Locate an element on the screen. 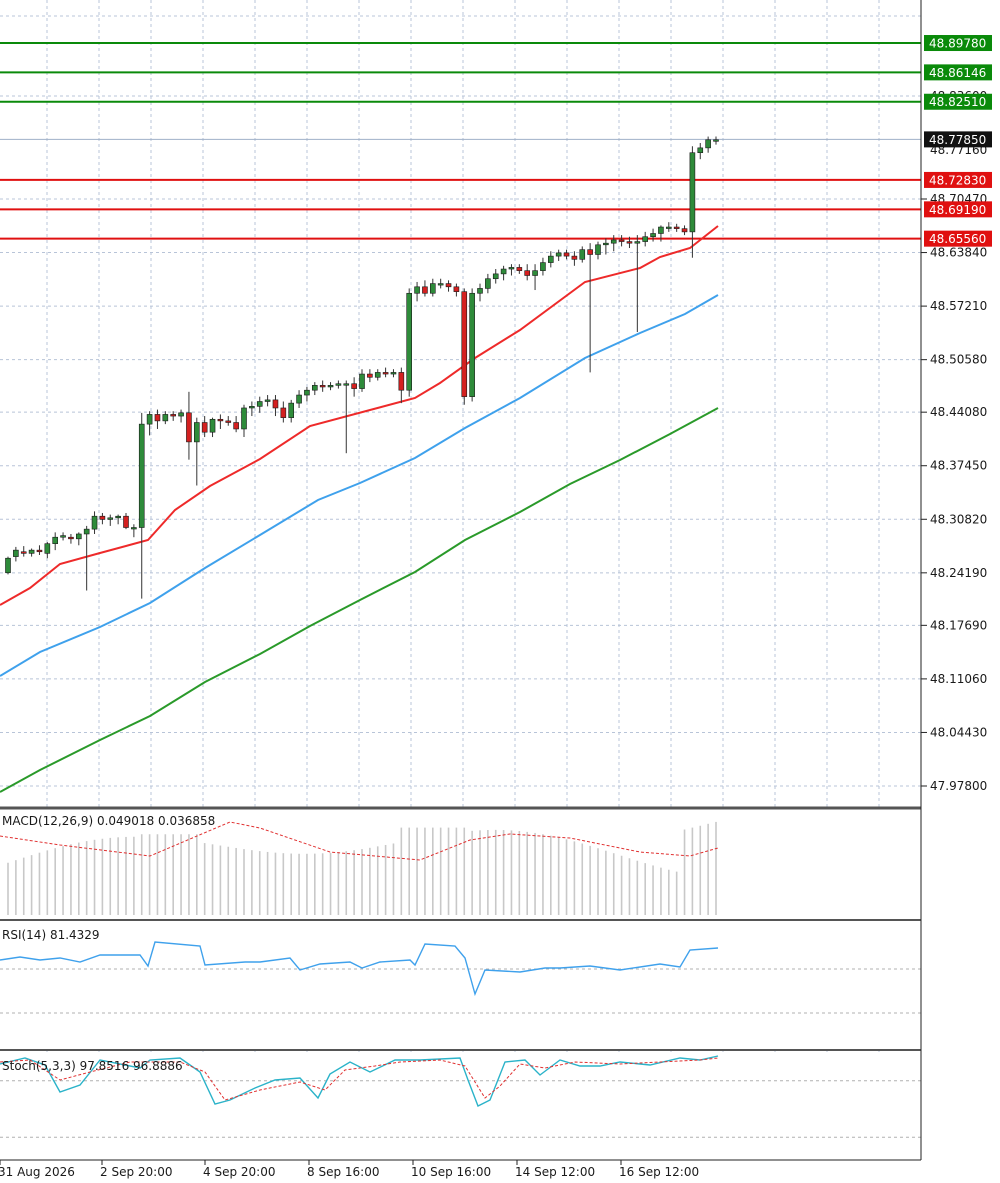 This screenshot has height=1183, width=1000. stoch-label: Stoch(5,3,3) 97.8516 96.8886 is located at coordinates (92, 1066).